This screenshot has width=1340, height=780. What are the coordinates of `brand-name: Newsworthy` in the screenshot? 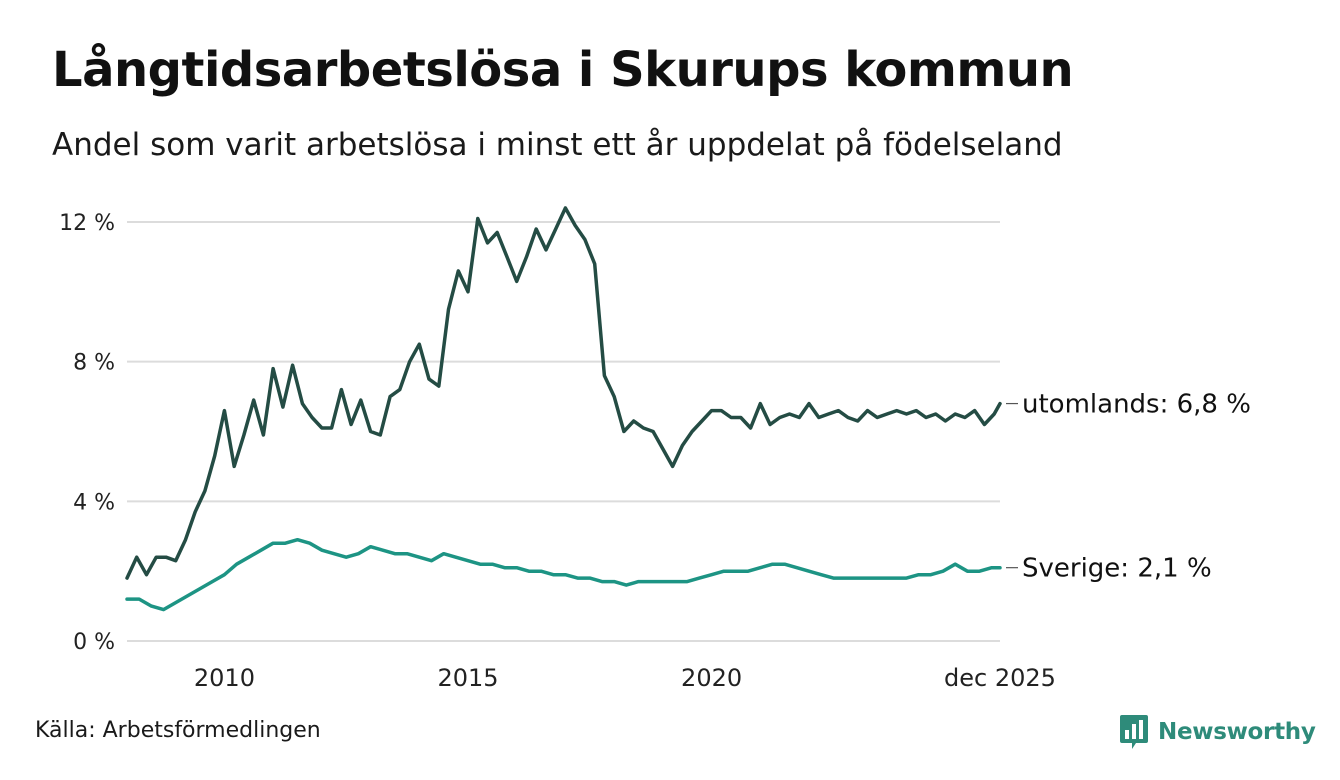 It's located at (1237, 732).